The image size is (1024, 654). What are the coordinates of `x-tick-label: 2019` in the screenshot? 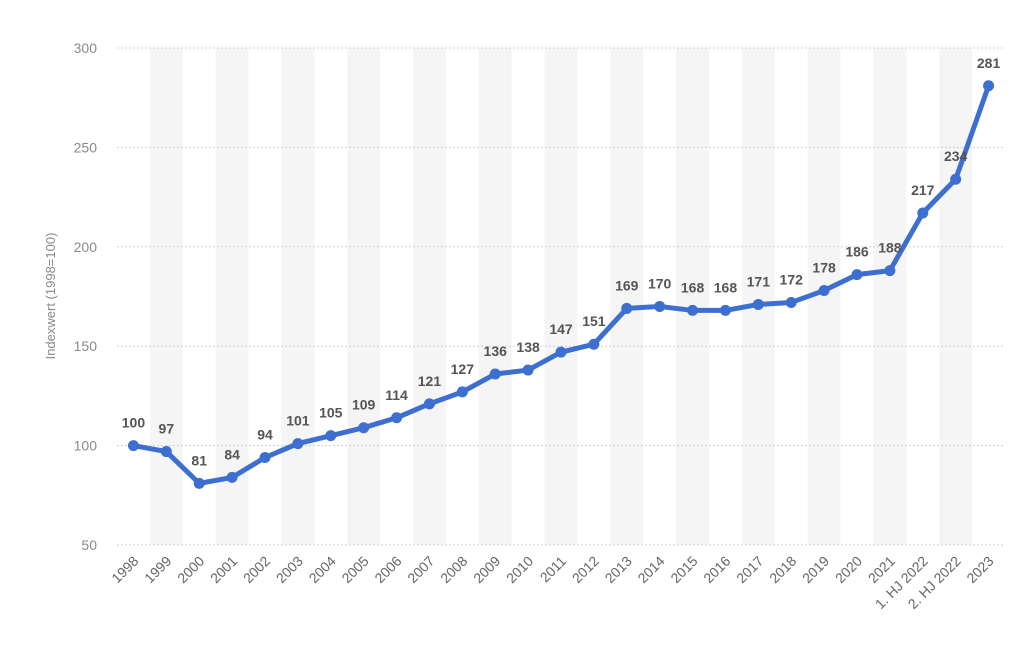 It's located at (815, 569).